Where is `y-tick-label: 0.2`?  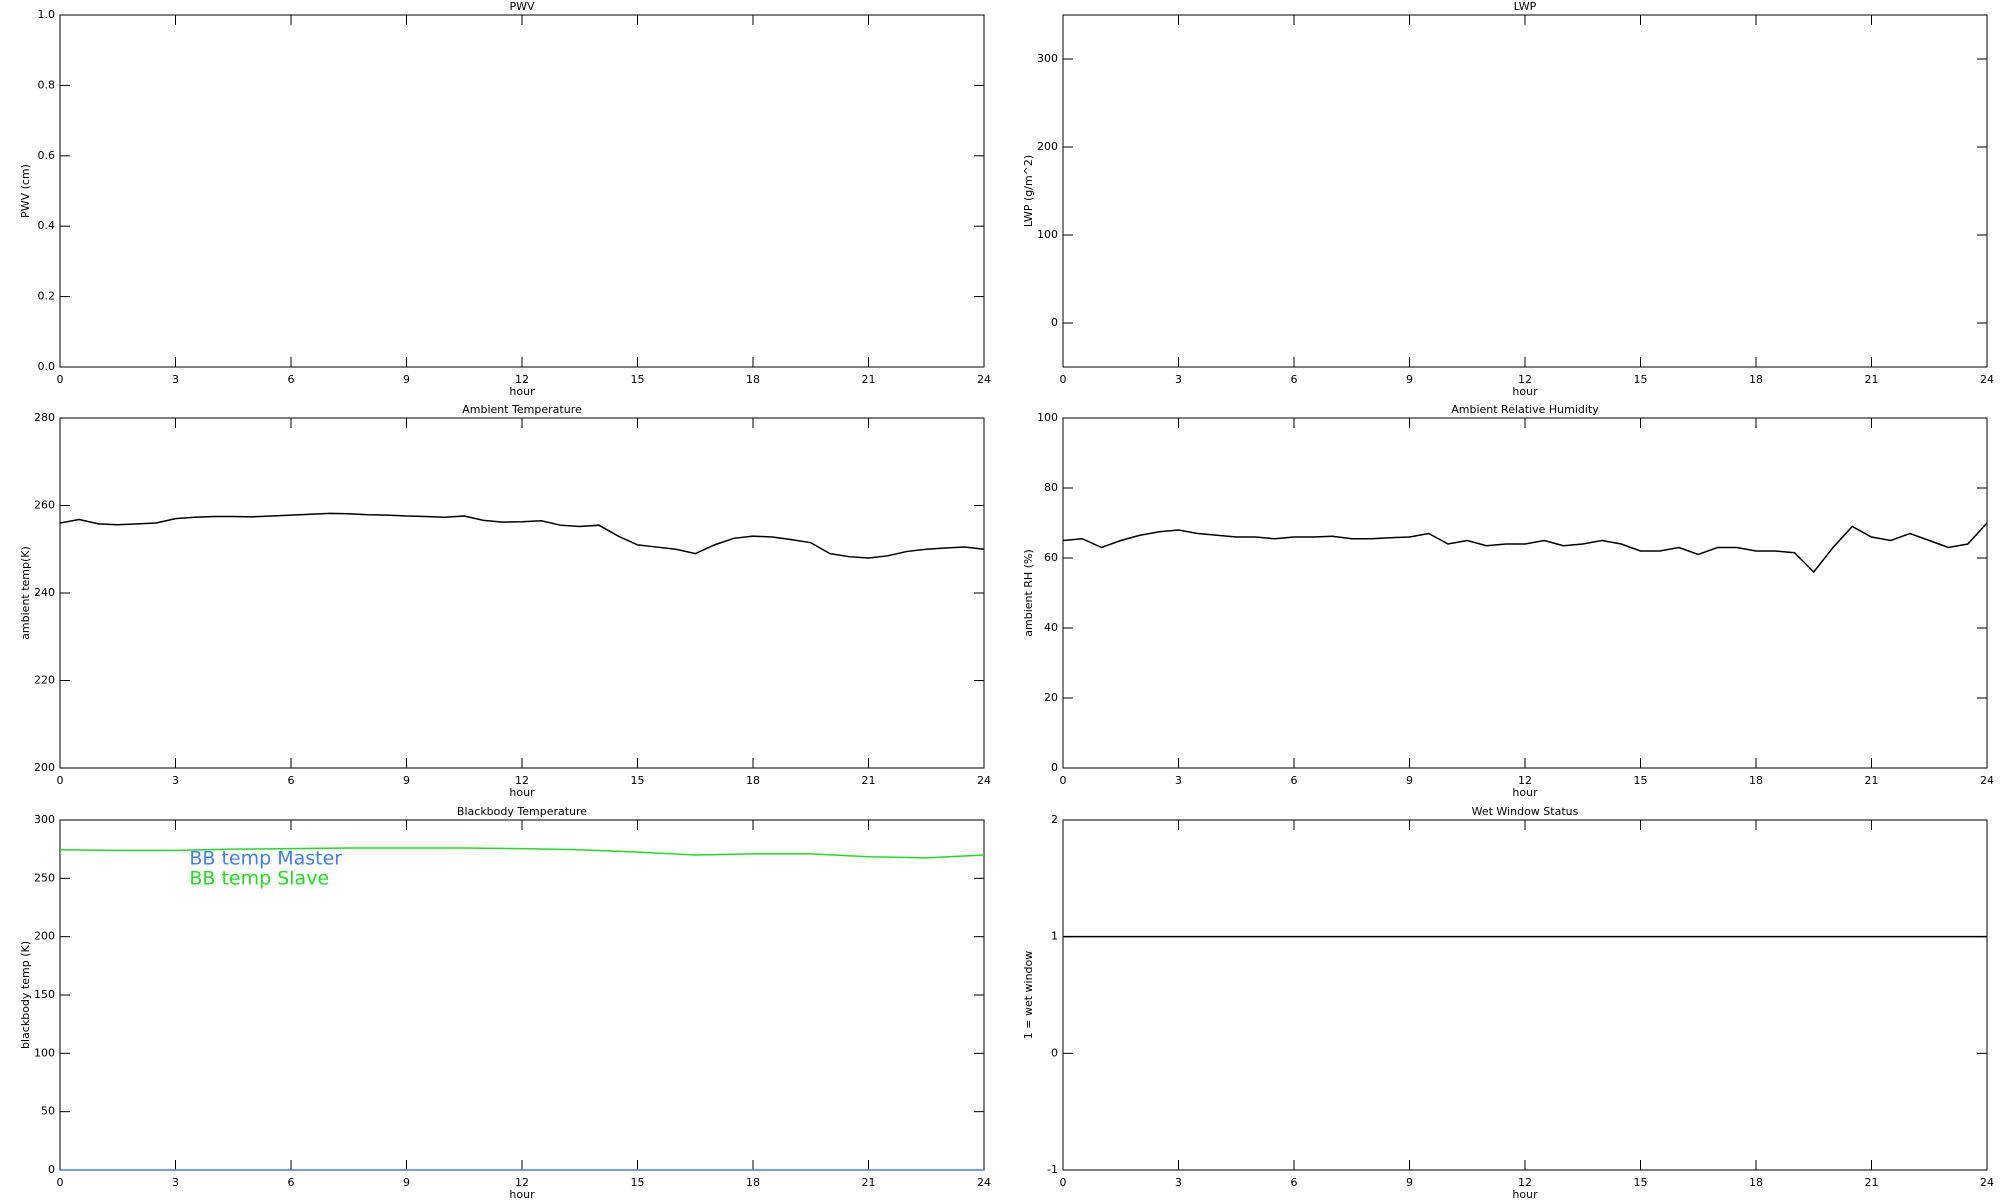 y-tick-label: 0.2 is located at coordinates (47, 296).